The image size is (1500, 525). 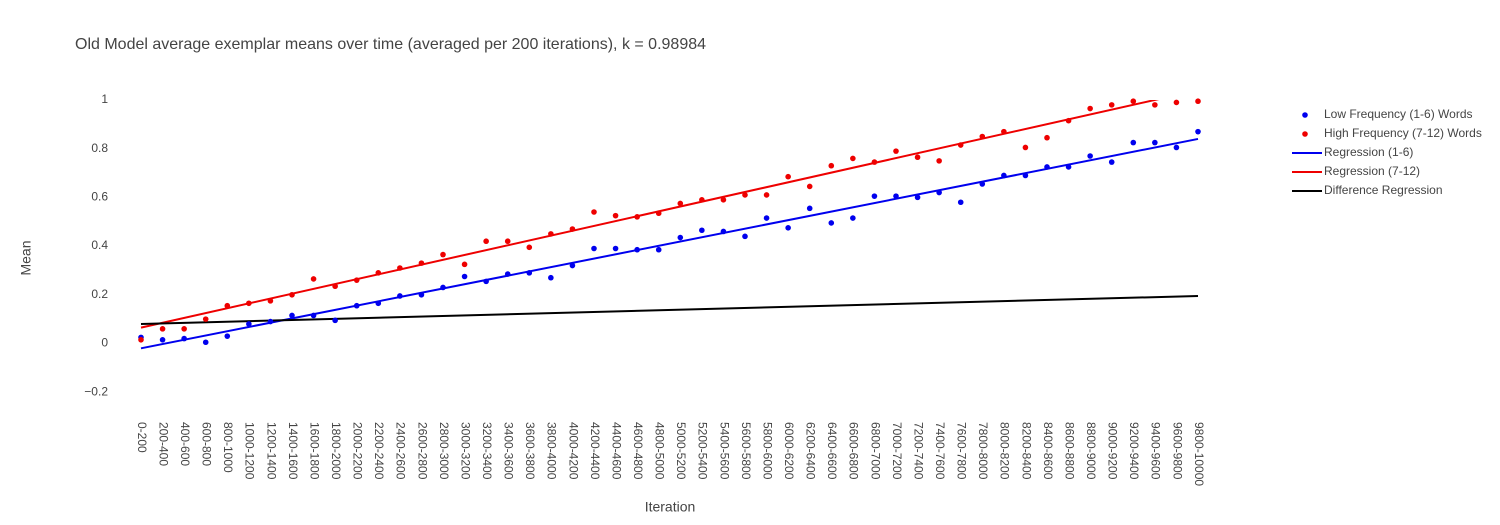 I want to click on legend-label: High Frequency (7-12) Words, so click(x=1403, y=133).